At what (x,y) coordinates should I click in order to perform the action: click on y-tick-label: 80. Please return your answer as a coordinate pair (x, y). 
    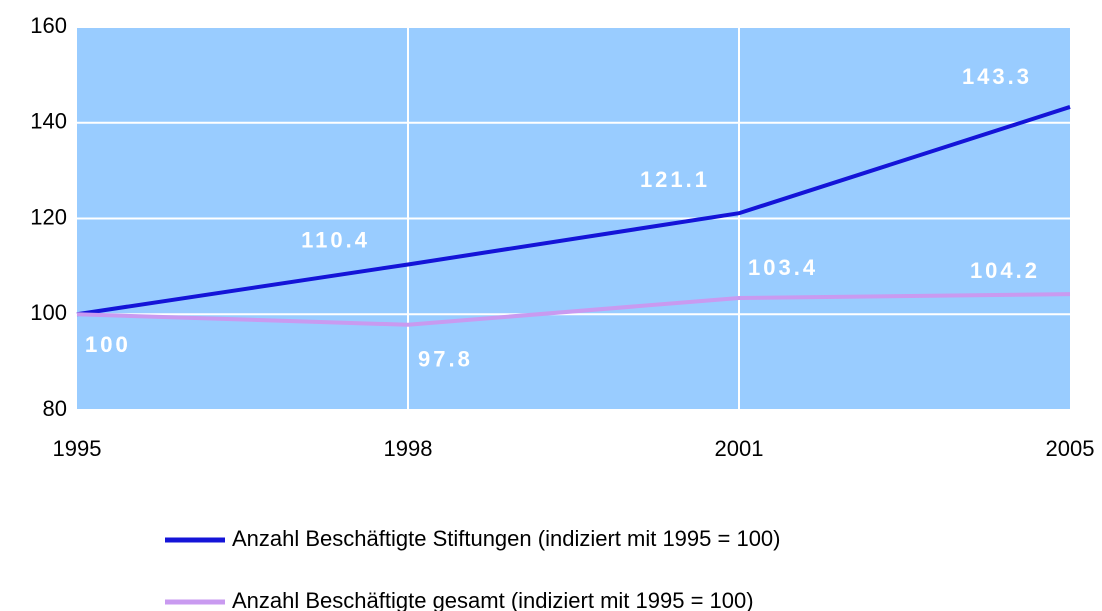
    Looking at the image, I should click on (55, 408).